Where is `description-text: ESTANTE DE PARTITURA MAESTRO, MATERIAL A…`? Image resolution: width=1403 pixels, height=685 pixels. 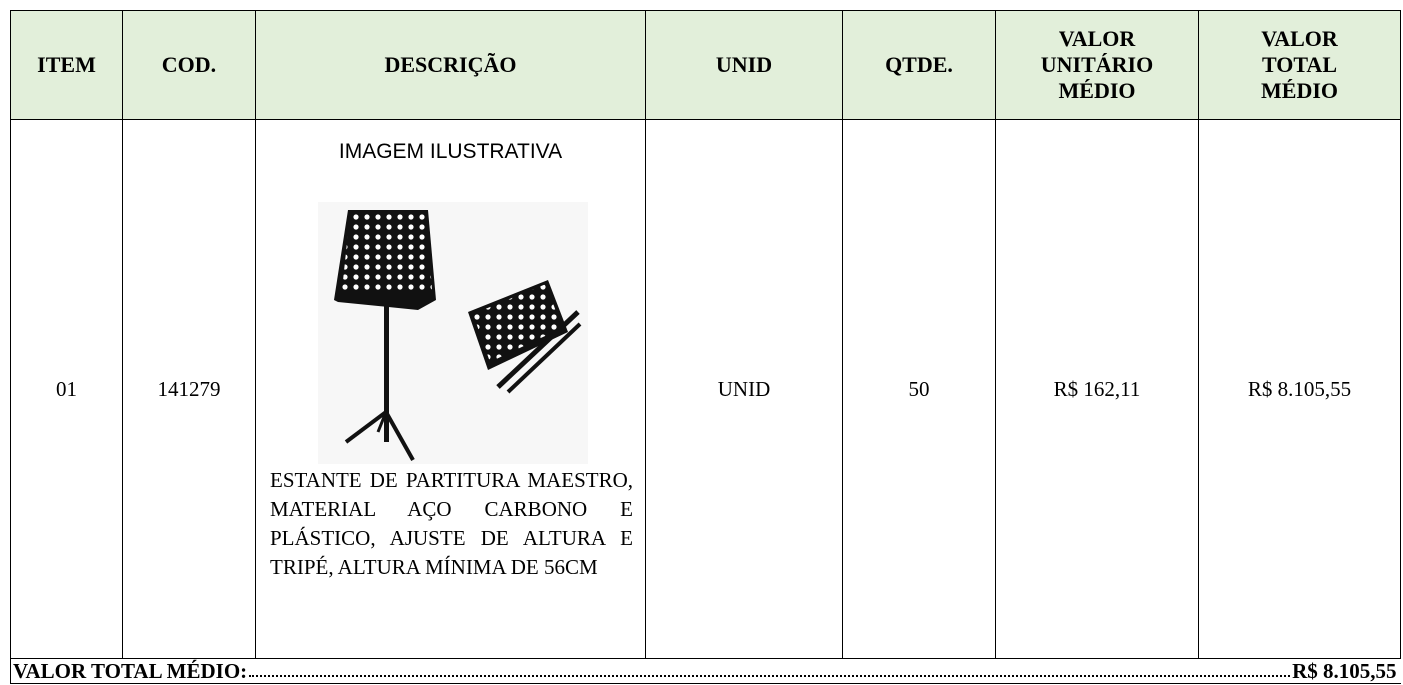
description-text: ESTANTE DE PARTITURA MAESTRO, MATERIAL A… is located at coordinates (451, 523).